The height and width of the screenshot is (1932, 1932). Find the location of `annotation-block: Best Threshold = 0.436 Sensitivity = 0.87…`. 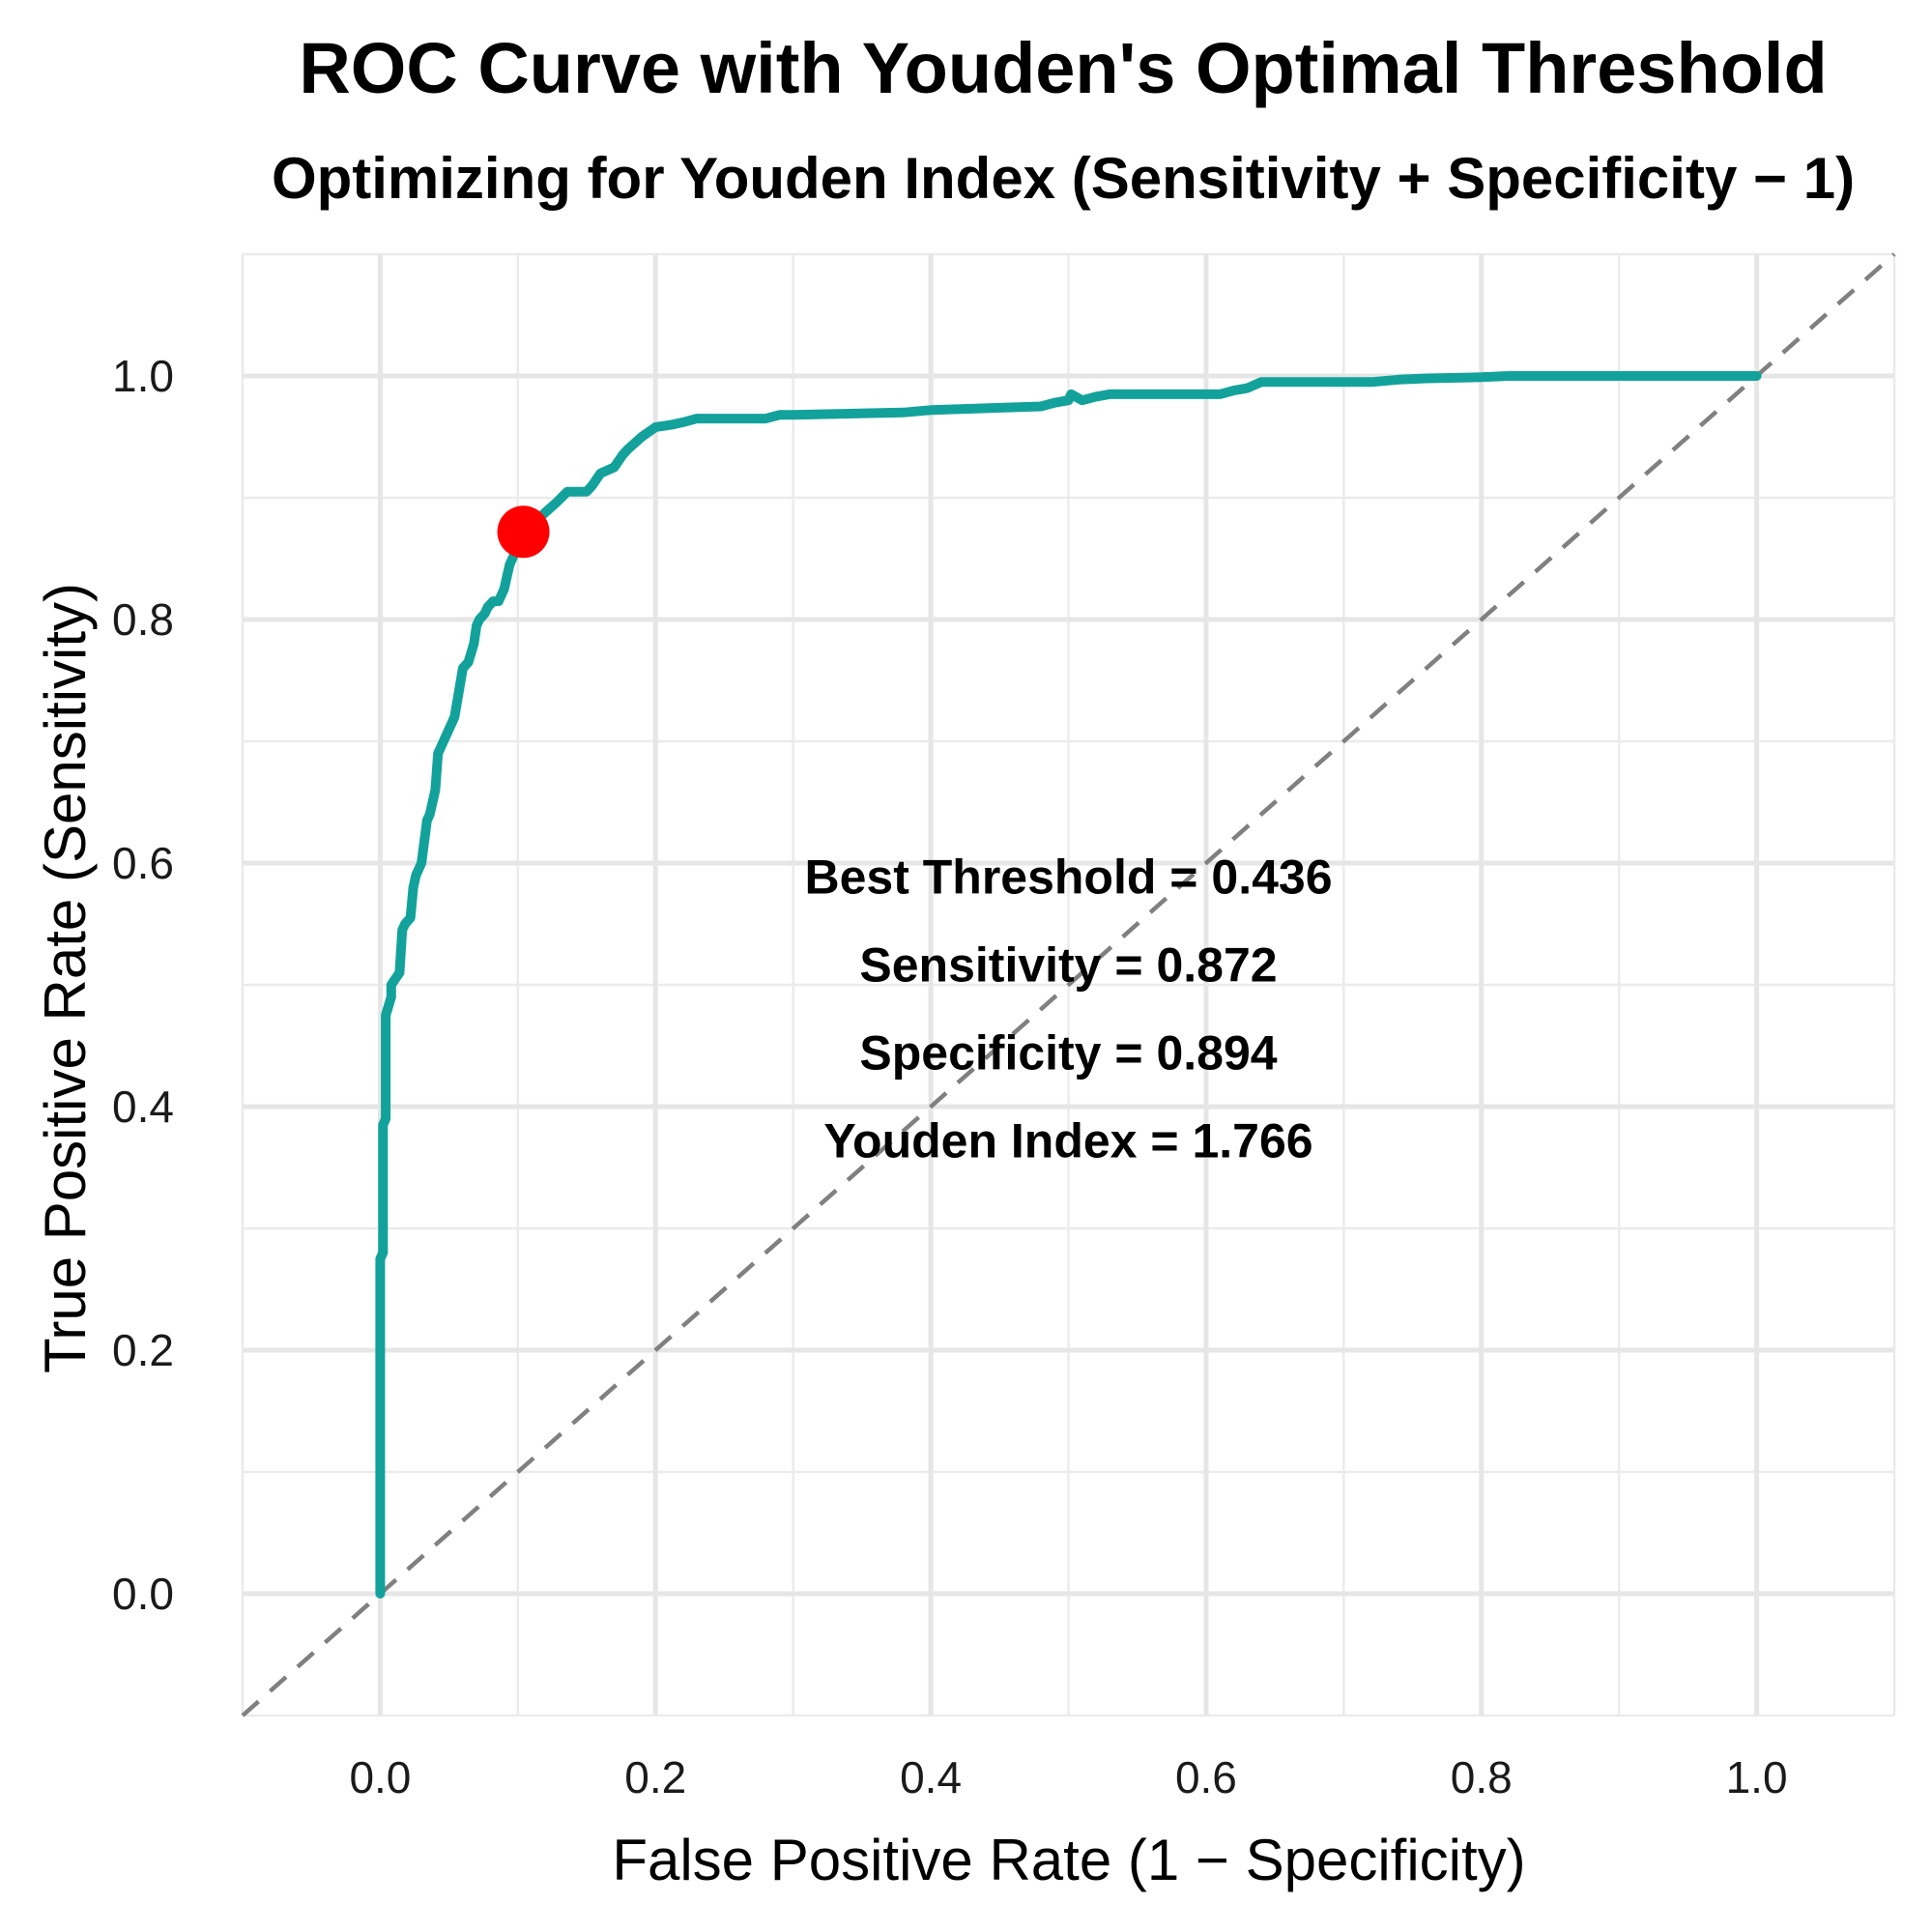

annotation-block: Best Threshold = 0.436 Sensitivity = 0.87… is located at coordinates (1068, 1009).